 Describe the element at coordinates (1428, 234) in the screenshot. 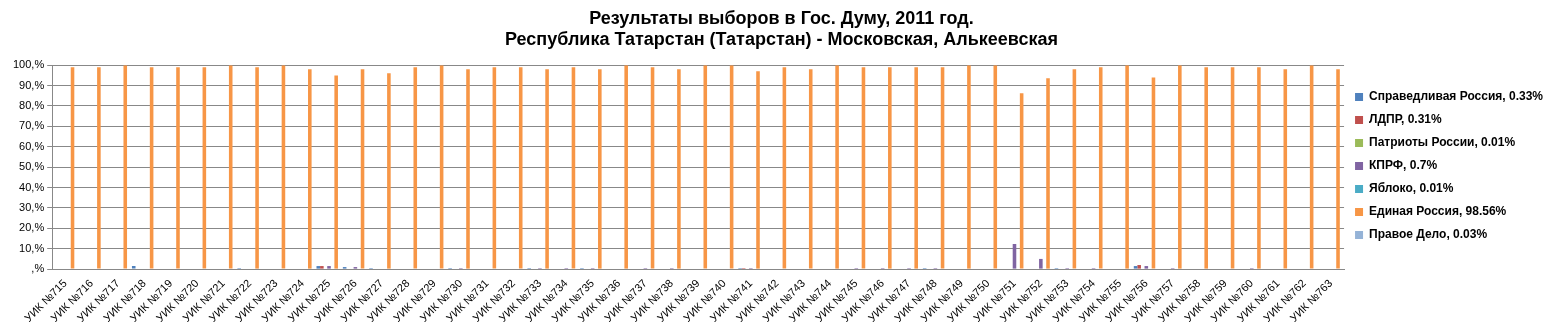

I see `legend-label: Правое Дело, 0.03%` at that location.